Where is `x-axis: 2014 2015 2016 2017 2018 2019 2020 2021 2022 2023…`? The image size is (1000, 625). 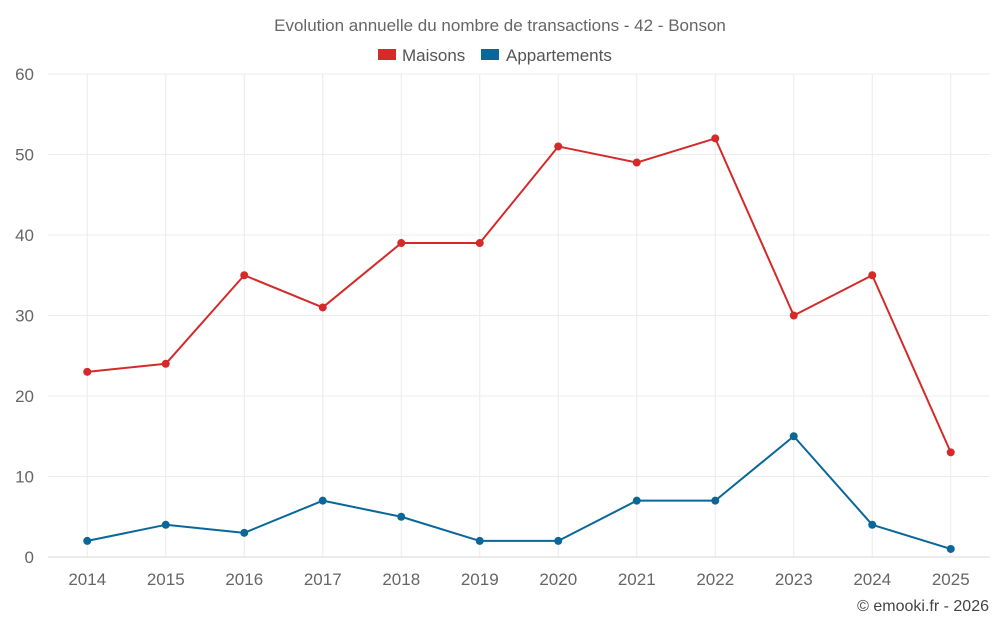 x-axis: 2014 2015 2016 2017 2018 2019 2020 2021 2022 2023… is located at coordinates (519, 572).